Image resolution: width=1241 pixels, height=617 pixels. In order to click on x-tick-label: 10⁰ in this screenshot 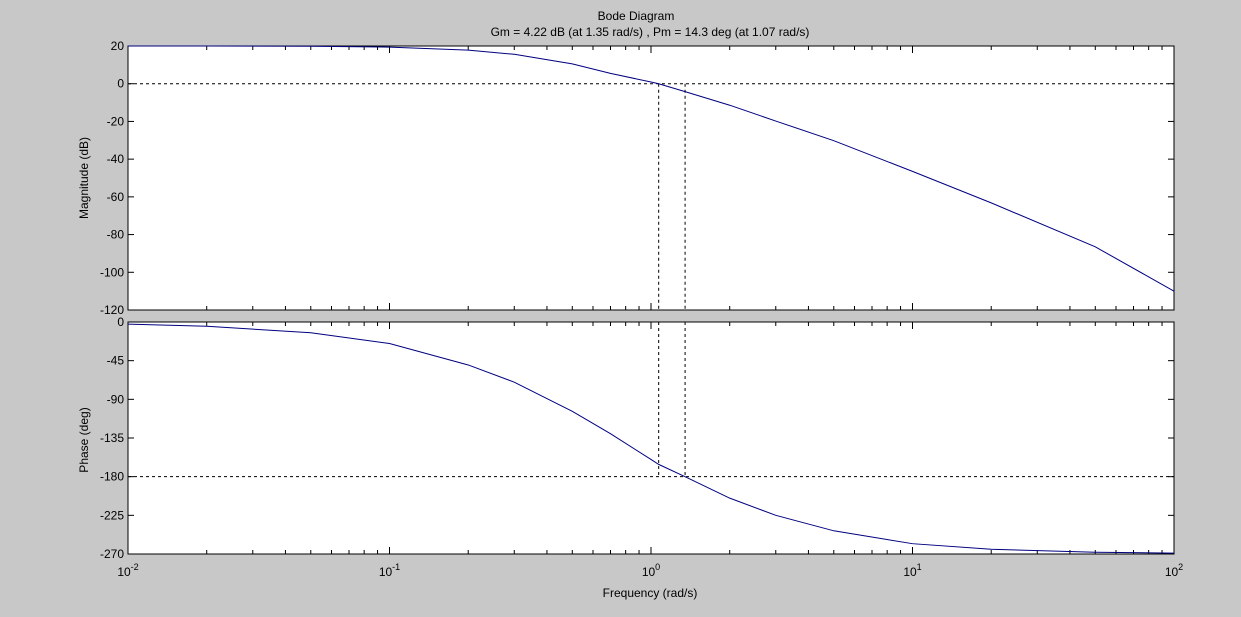, I will do `click(651, 570)`.